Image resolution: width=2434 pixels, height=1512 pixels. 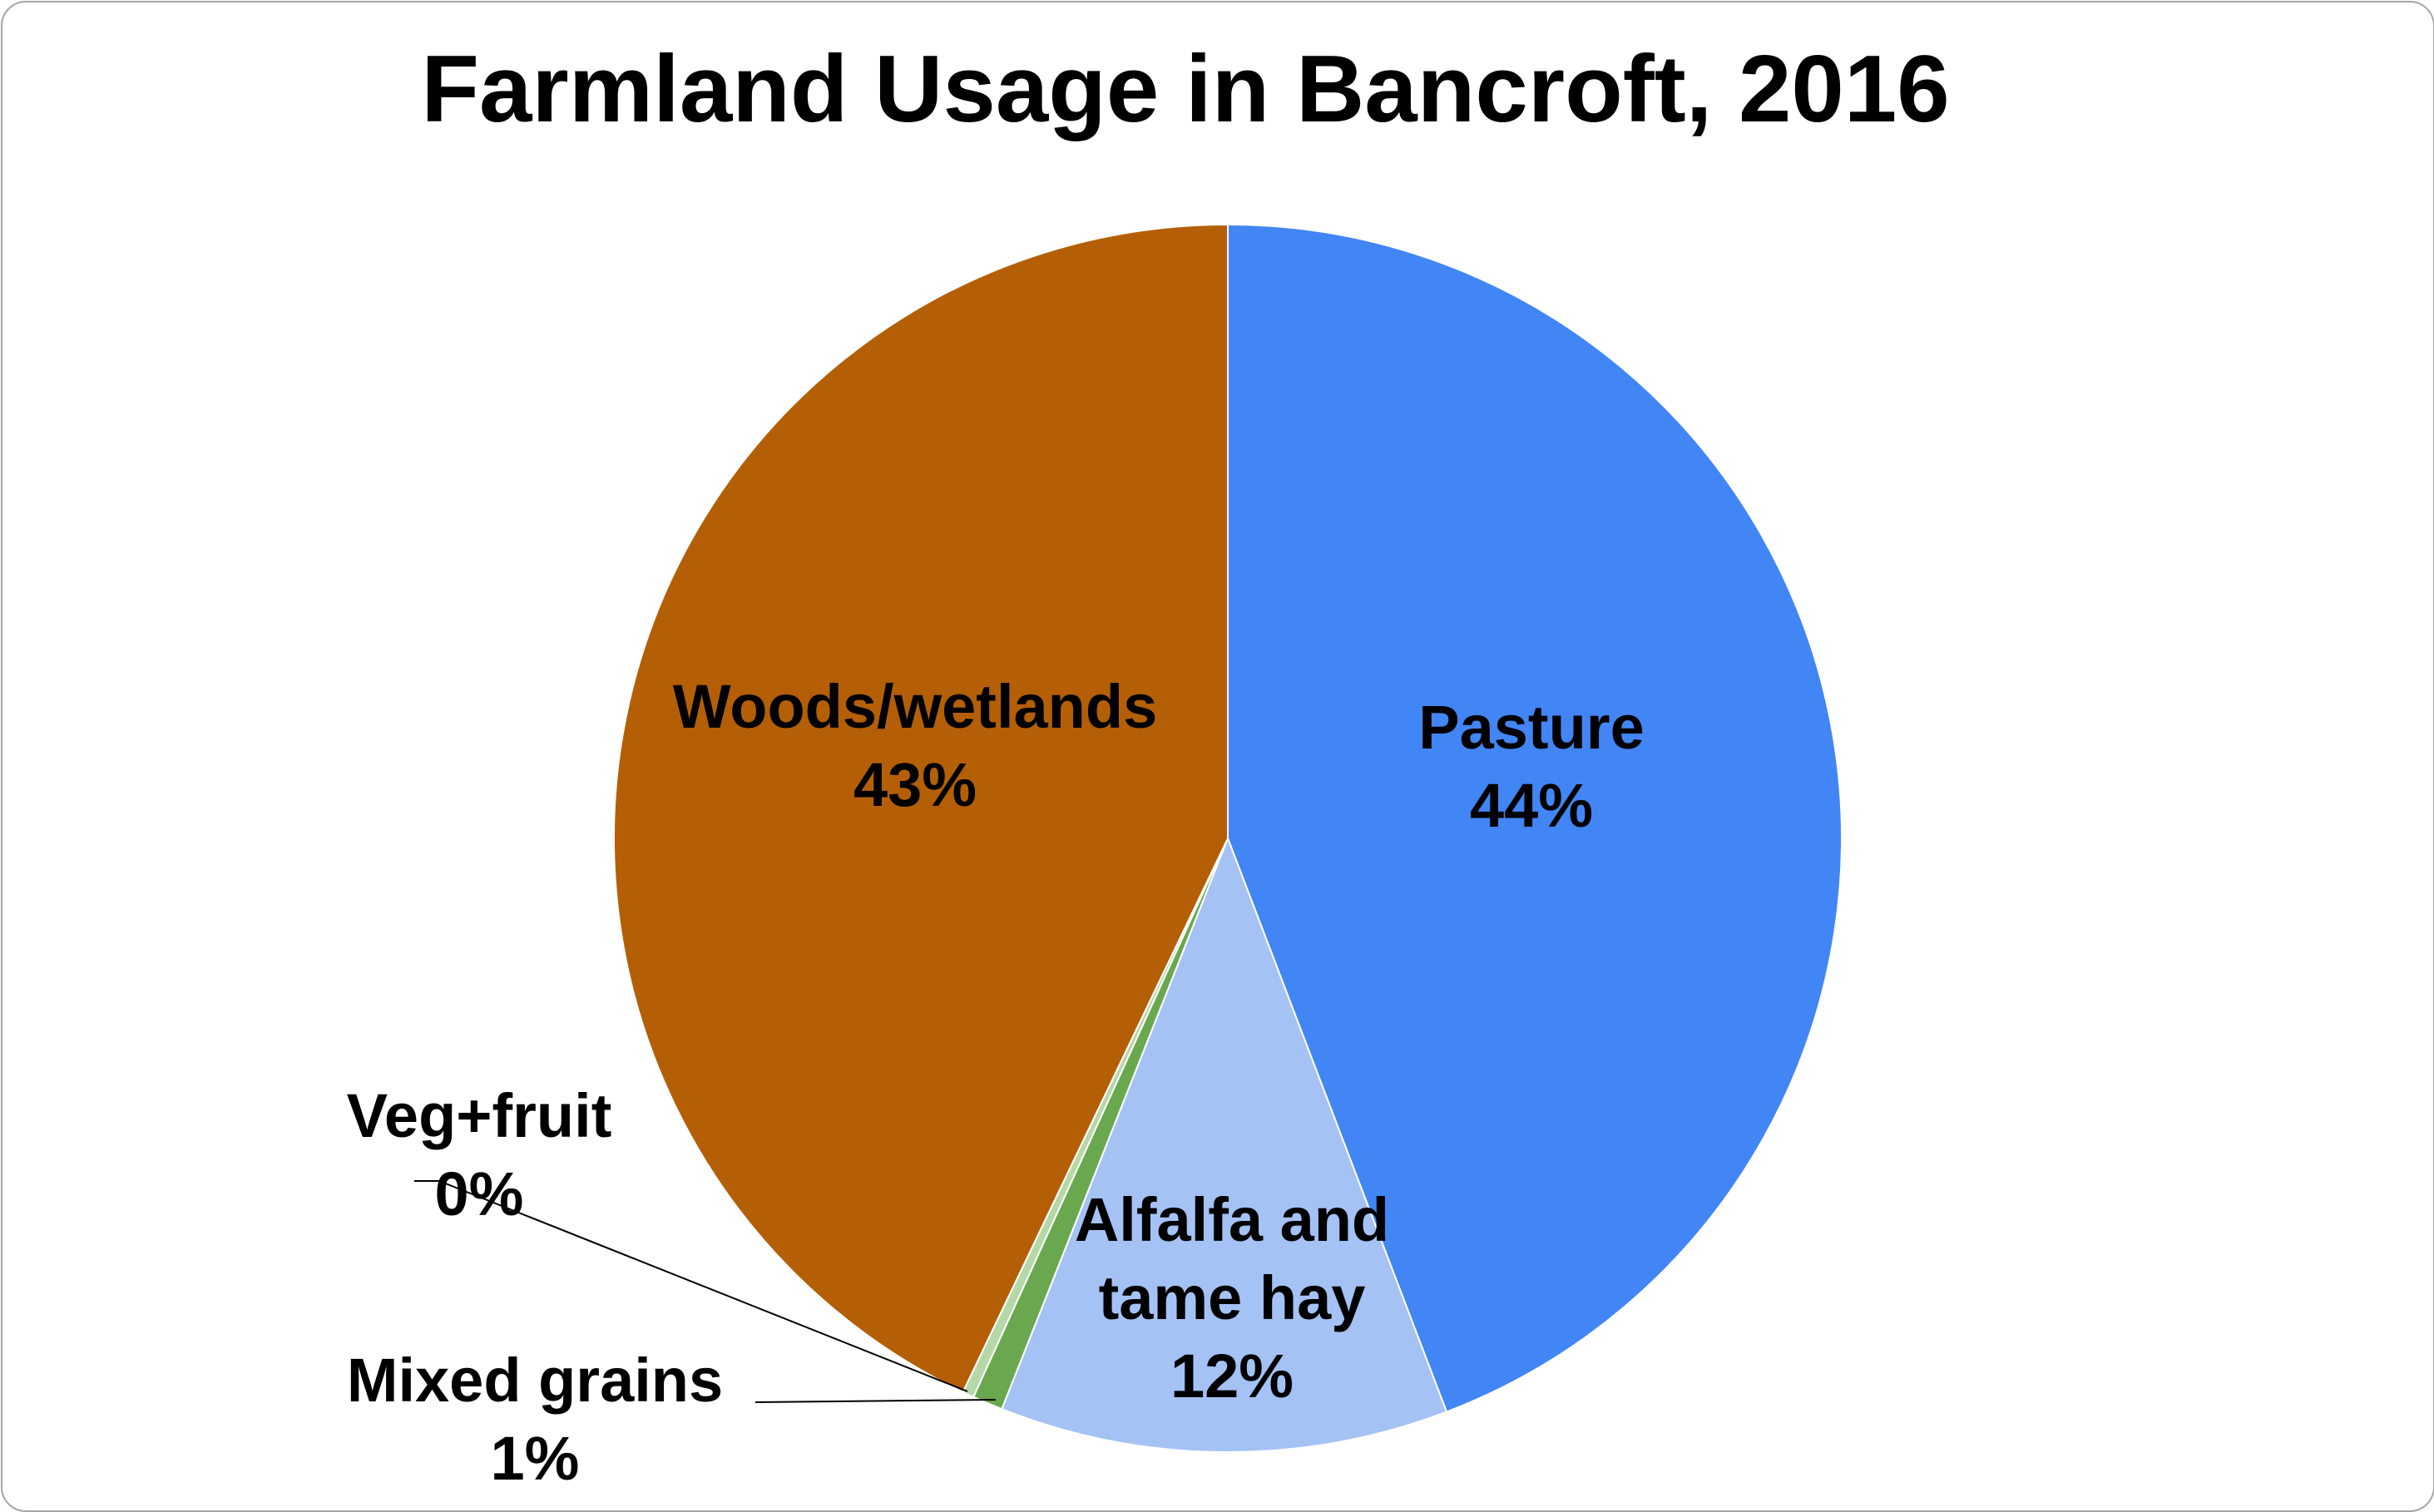 What do you see at coordinates (915, 745) in the screenshot?
I see `data-label-woods-wetlands: Woods/wetlands 43%` at bounding box center [915, 745].